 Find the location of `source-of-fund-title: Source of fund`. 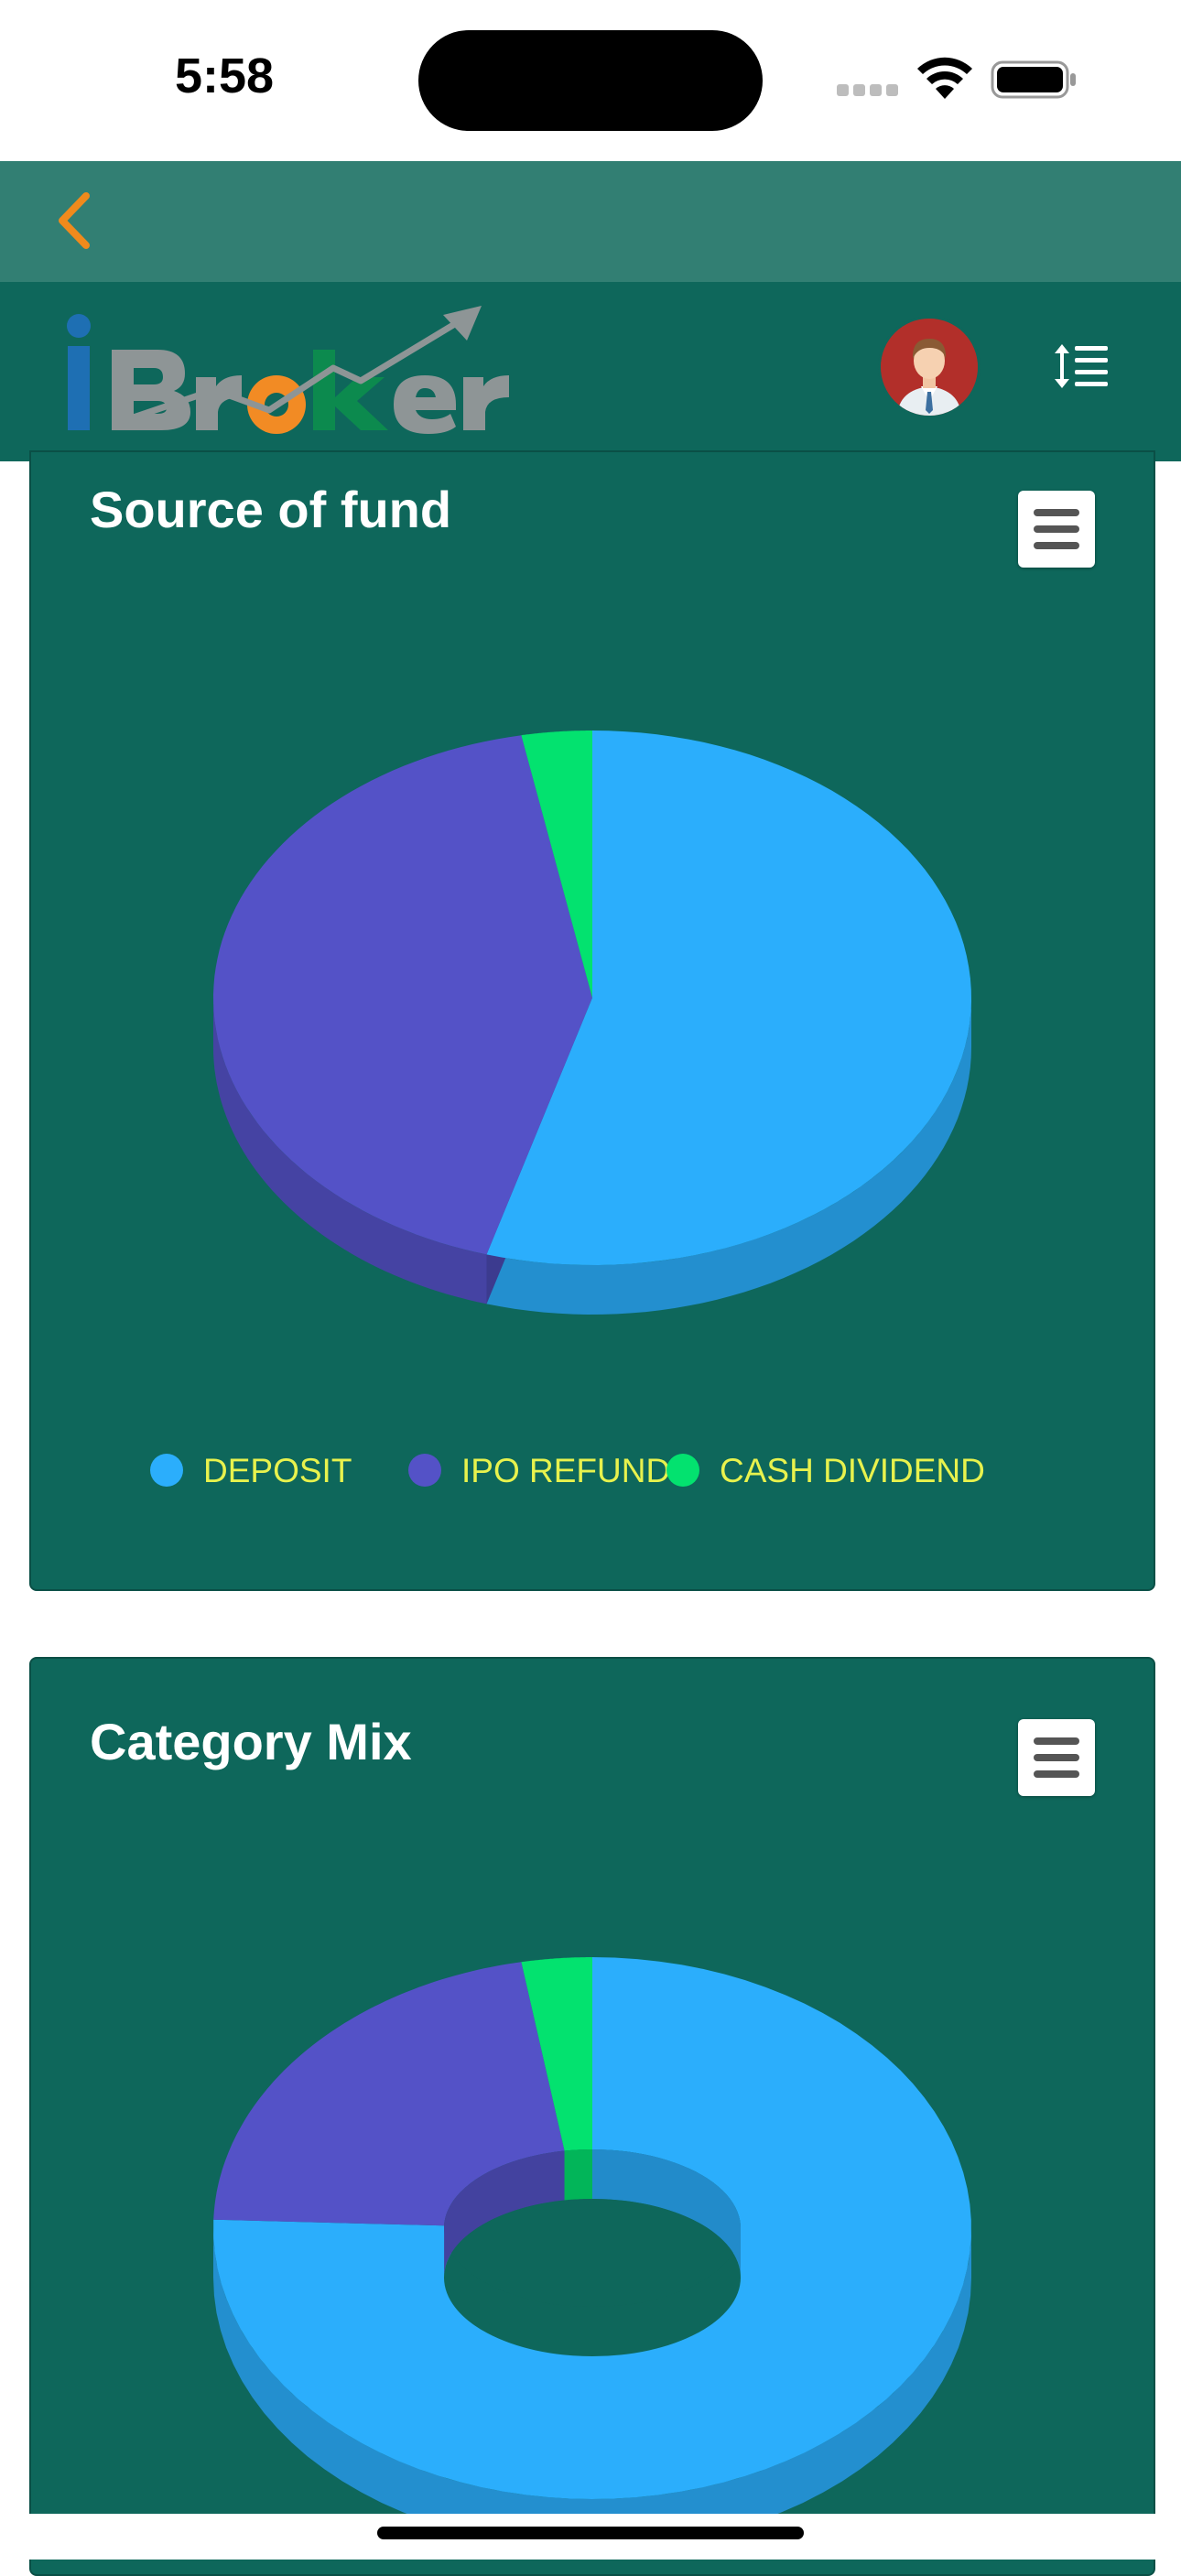

source-of-fund-title: Source of fund is located at coordinates (270, 509).